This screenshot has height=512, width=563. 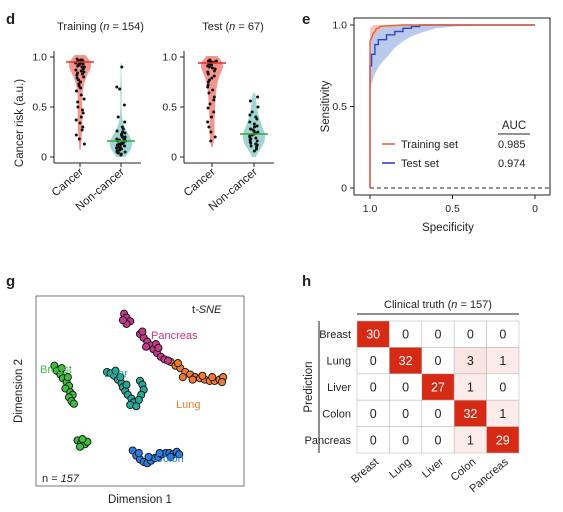 I want to click on matrix-cell-value: 1, so click(x=470, y=440).